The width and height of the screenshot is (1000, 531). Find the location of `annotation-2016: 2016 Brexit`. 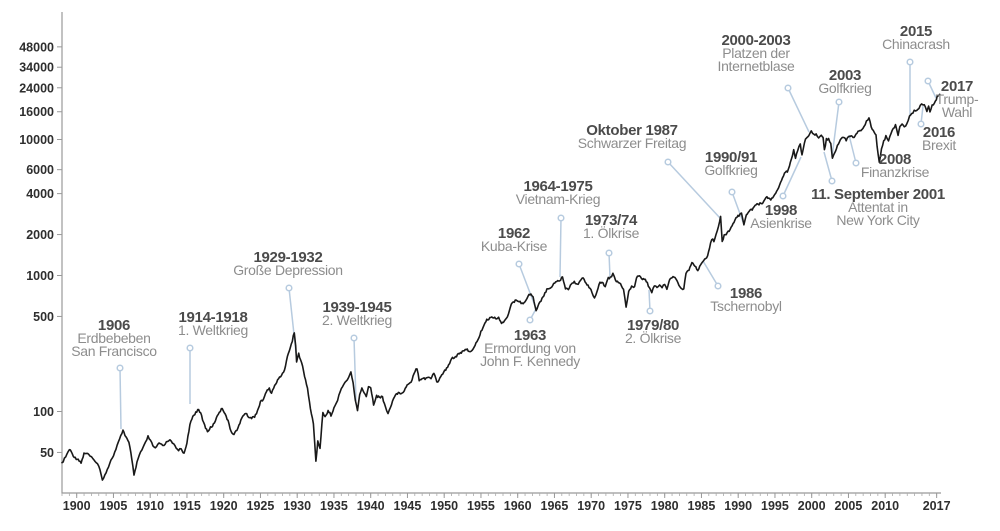

annotation-2016: 2016 Brexit is located at coordinates (939, 139).